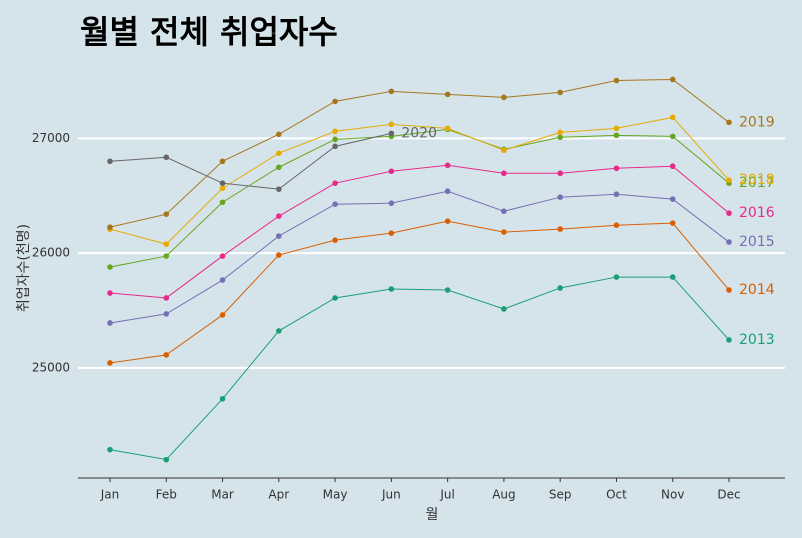  Describe the element at coordinates (51, 253) in the screenshot. I see `y-tick-label: 26000` at that location.